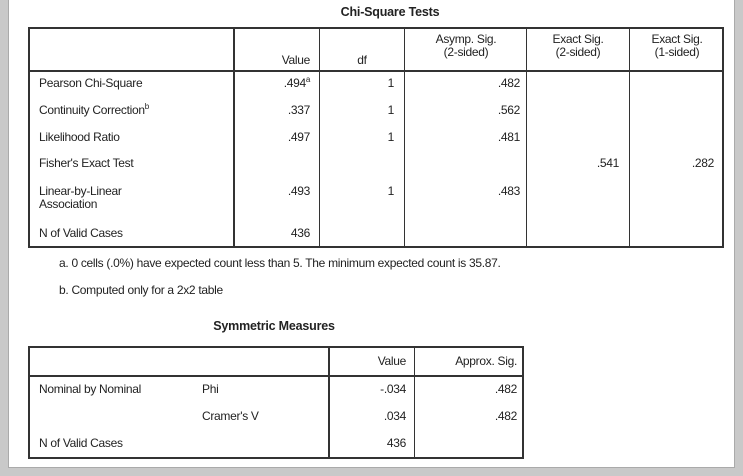 The width and height of the screenshot is (743, 476). I want to click on footnote-ref: a, so click(307, 79).